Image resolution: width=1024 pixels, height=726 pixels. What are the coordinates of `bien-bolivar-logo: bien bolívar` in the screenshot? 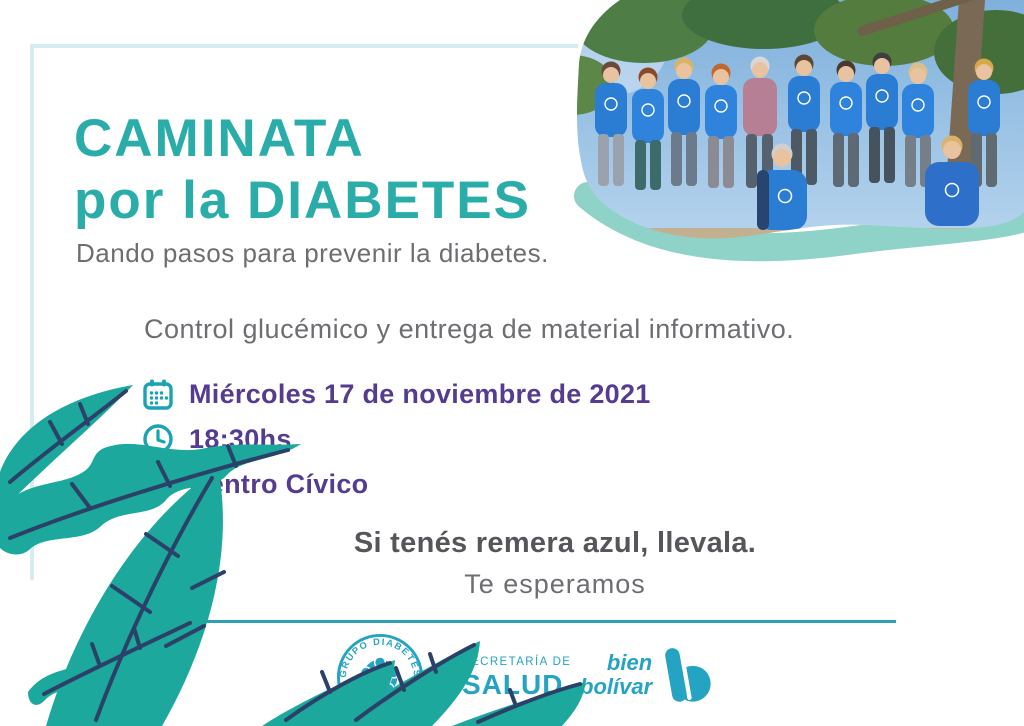 It's located at (648, 675).